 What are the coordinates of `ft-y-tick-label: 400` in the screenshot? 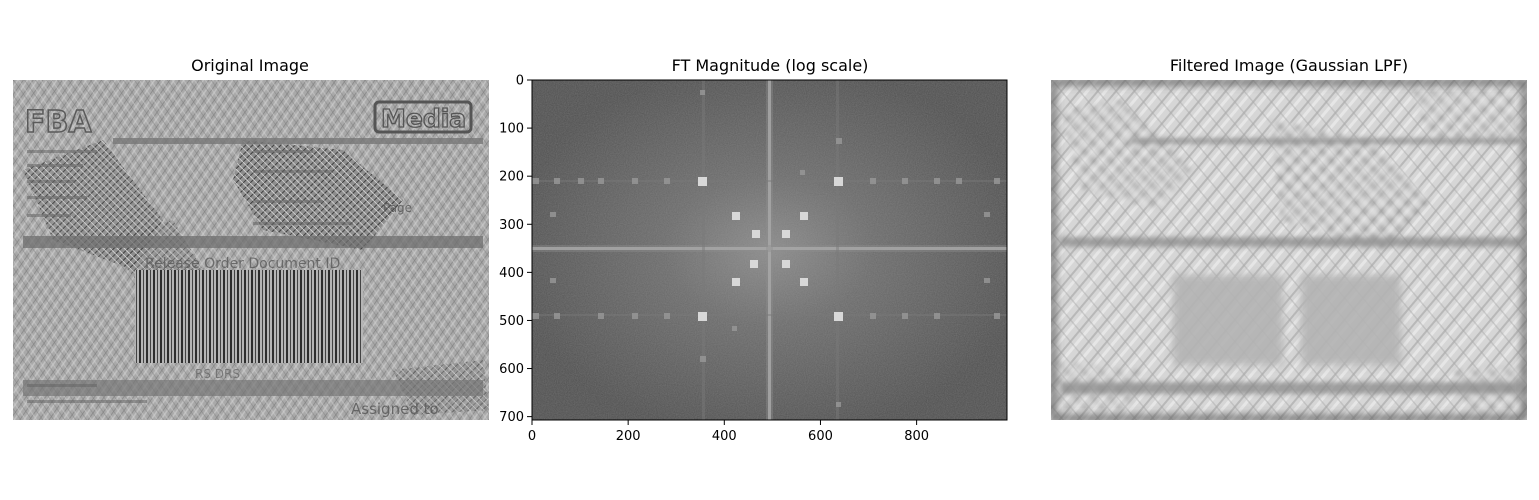 It's located at (511, 273).